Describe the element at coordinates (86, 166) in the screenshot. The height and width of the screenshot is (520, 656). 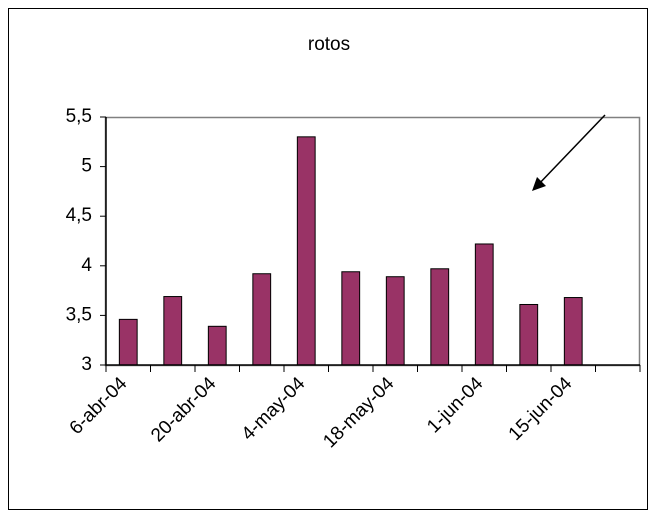
I see `y-tick-label: 5` at that location.